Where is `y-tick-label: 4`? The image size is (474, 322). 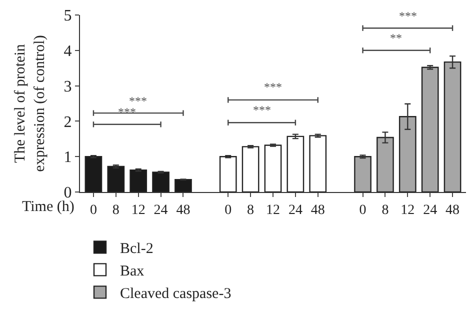
y-tick-label: 4 is located at coordinates (68, 51).